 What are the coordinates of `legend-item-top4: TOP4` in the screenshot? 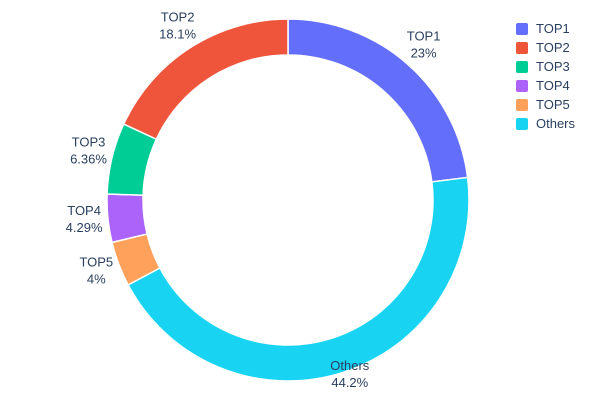 It's located at (545, 85).